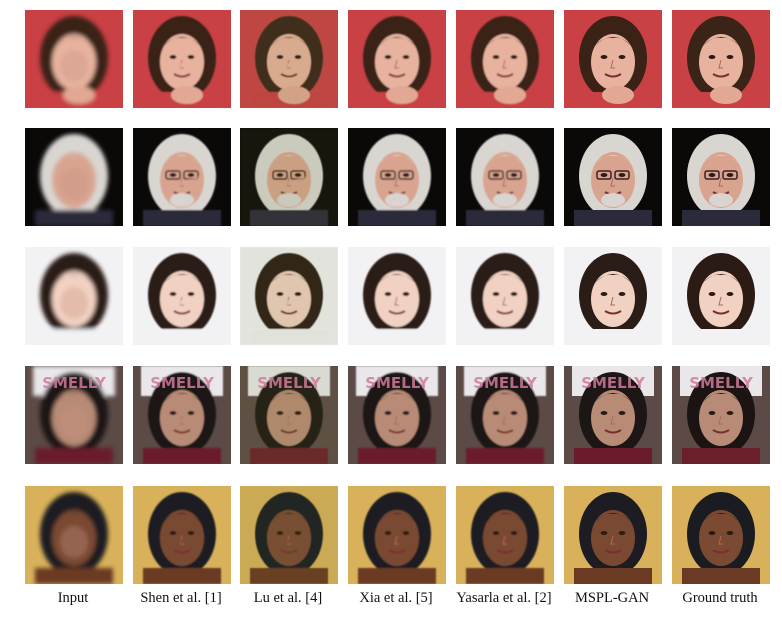 The width and height of the screenshot is (782, 617). I want to click on face-image-young-woman-white-background-lu, so click(289, 296).